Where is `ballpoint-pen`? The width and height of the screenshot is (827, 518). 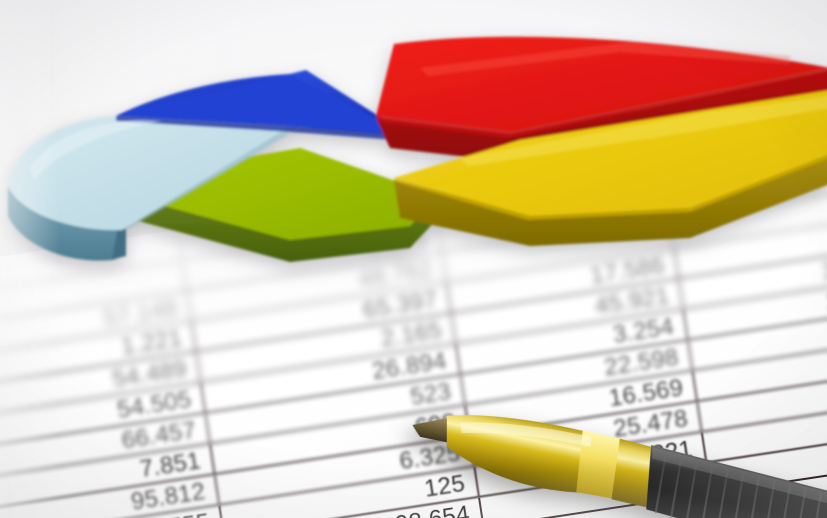 ballpoint-pen is located at coordinates (607, 446).